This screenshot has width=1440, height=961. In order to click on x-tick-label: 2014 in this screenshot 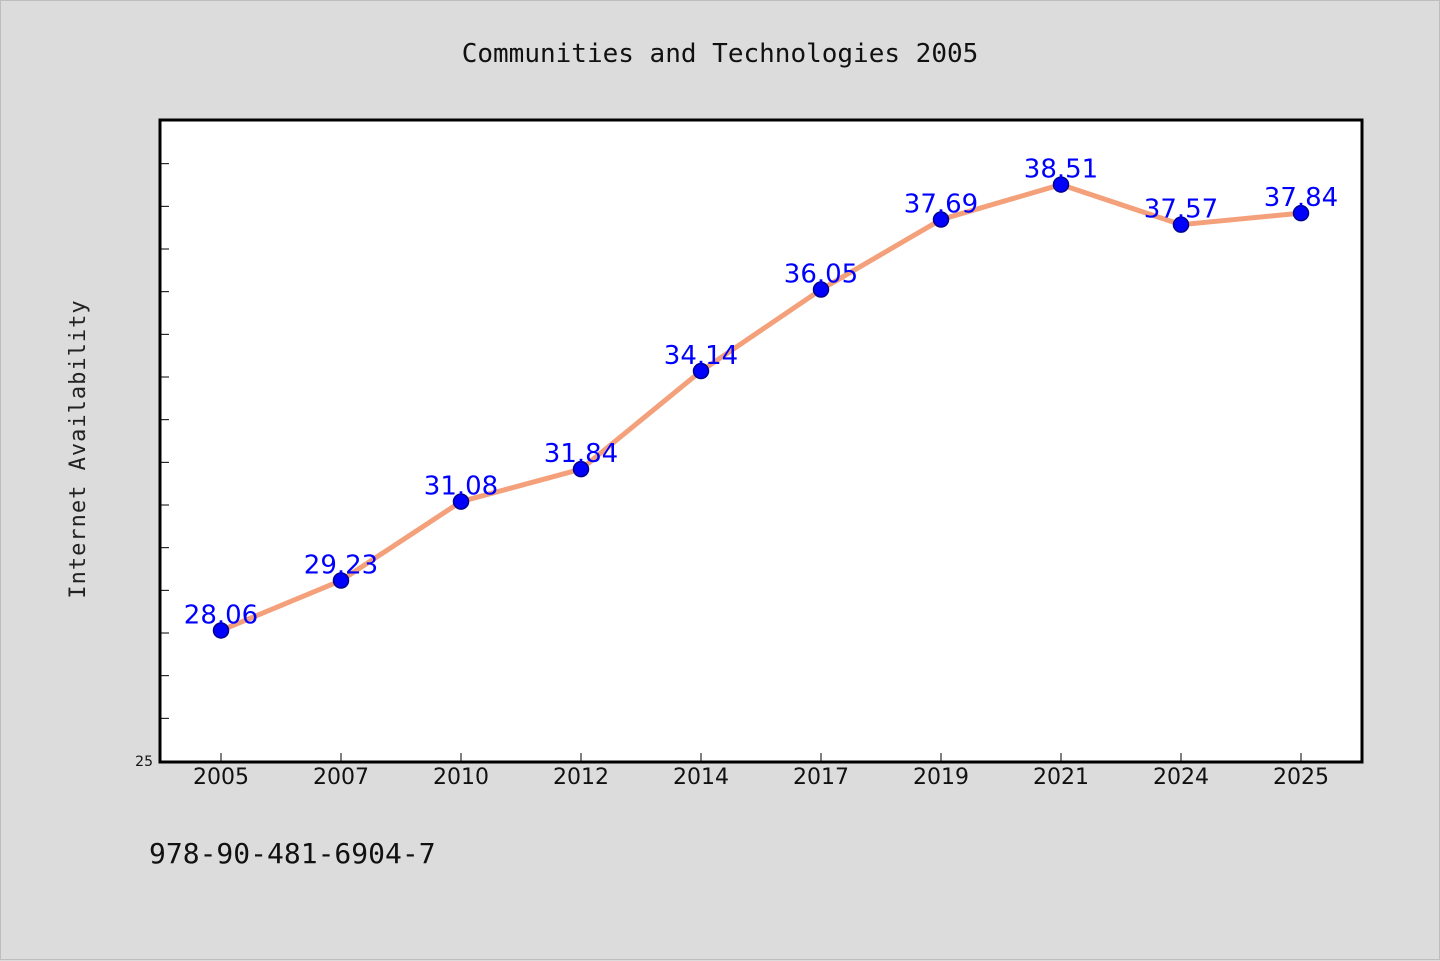, I will do `click(701, 777)`.